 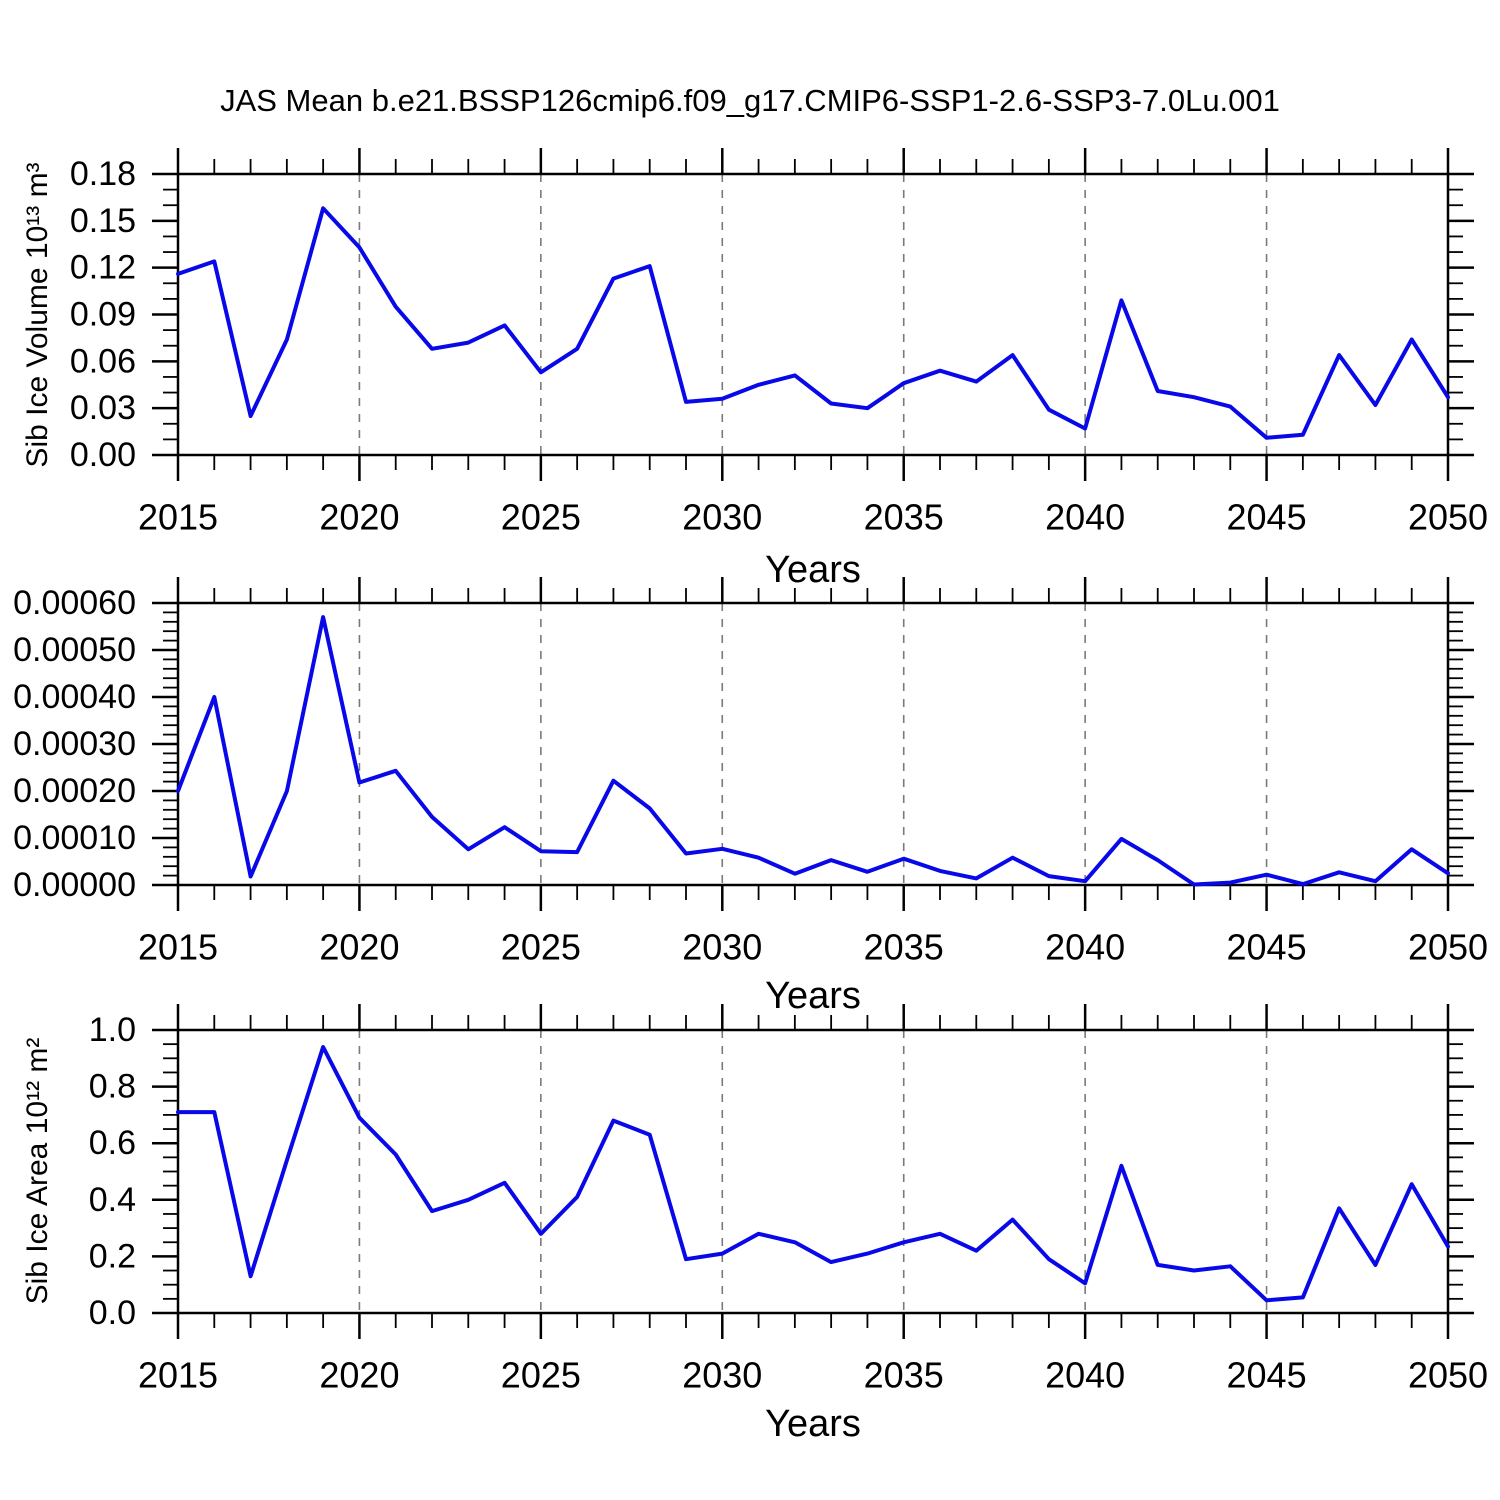 I want to click on y-tick-label: 0.6, so click(x=112, y=1143).